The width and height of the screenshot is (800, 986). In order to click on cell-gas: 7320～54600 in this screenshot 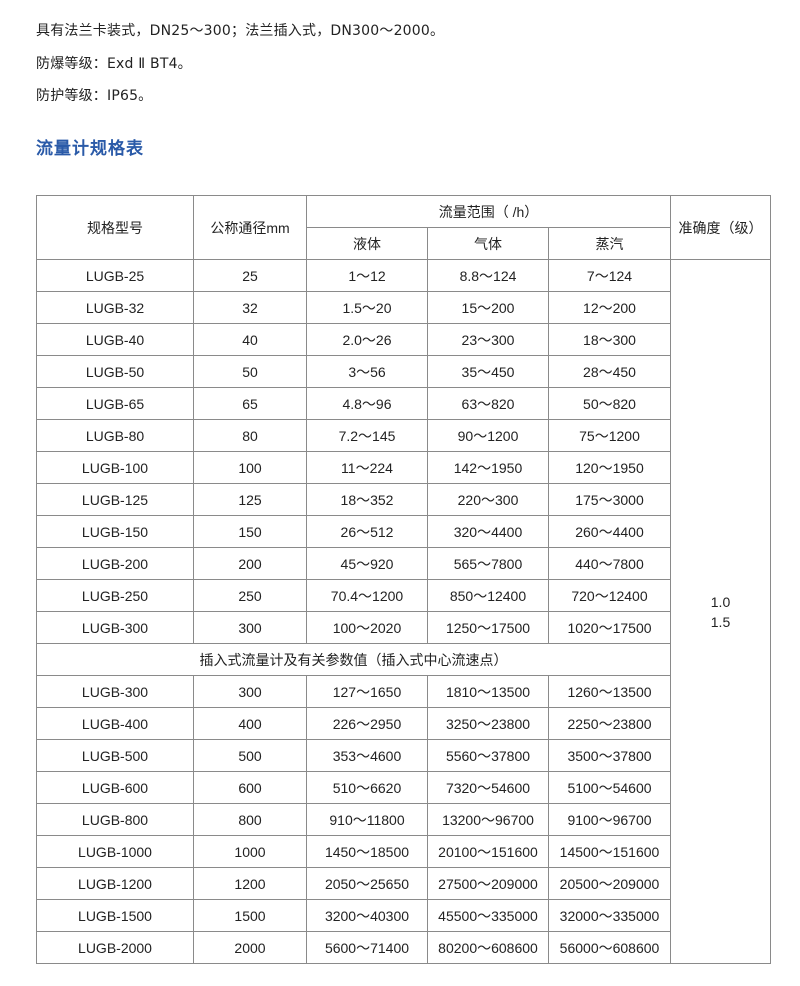, I will do `click(488, 787)`.